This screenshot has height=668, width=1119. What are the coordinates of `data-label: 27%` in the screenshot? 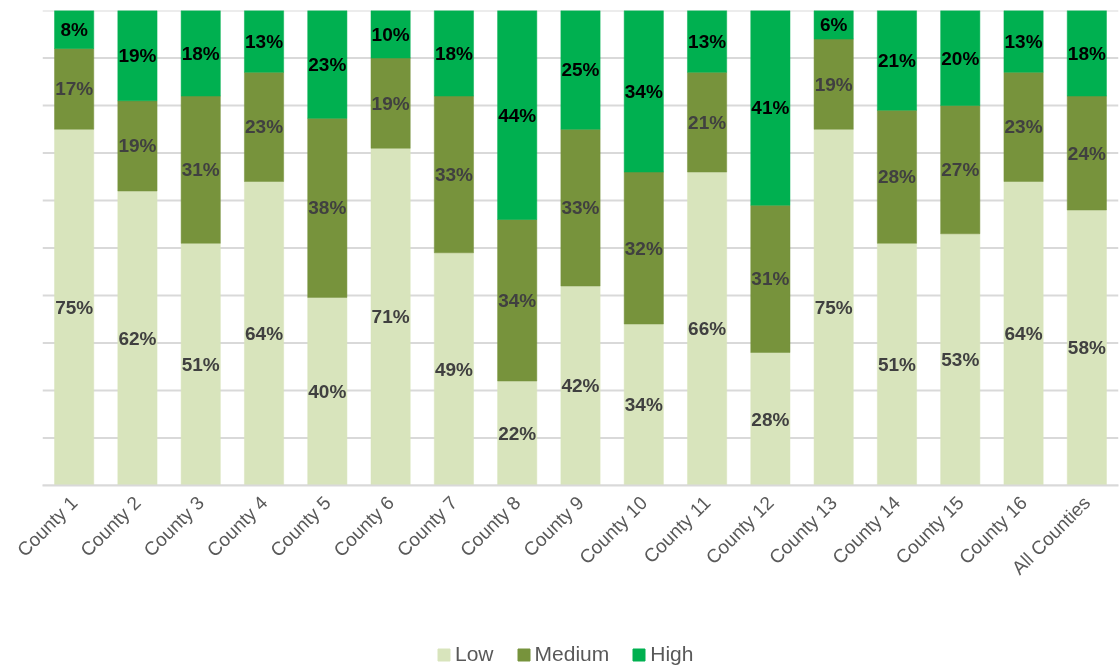 It's located at (960, 170).